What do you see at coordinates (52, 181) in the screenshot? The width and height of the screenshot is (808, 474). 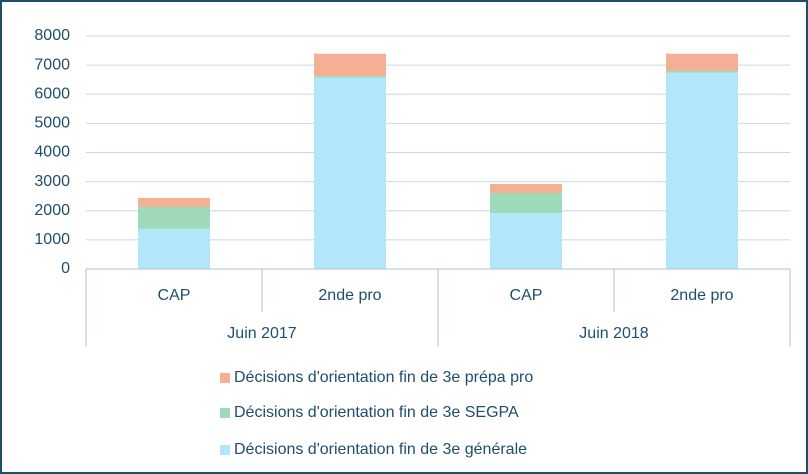 I see `y-tick-label: 3000` at bounding box center [52, 181].